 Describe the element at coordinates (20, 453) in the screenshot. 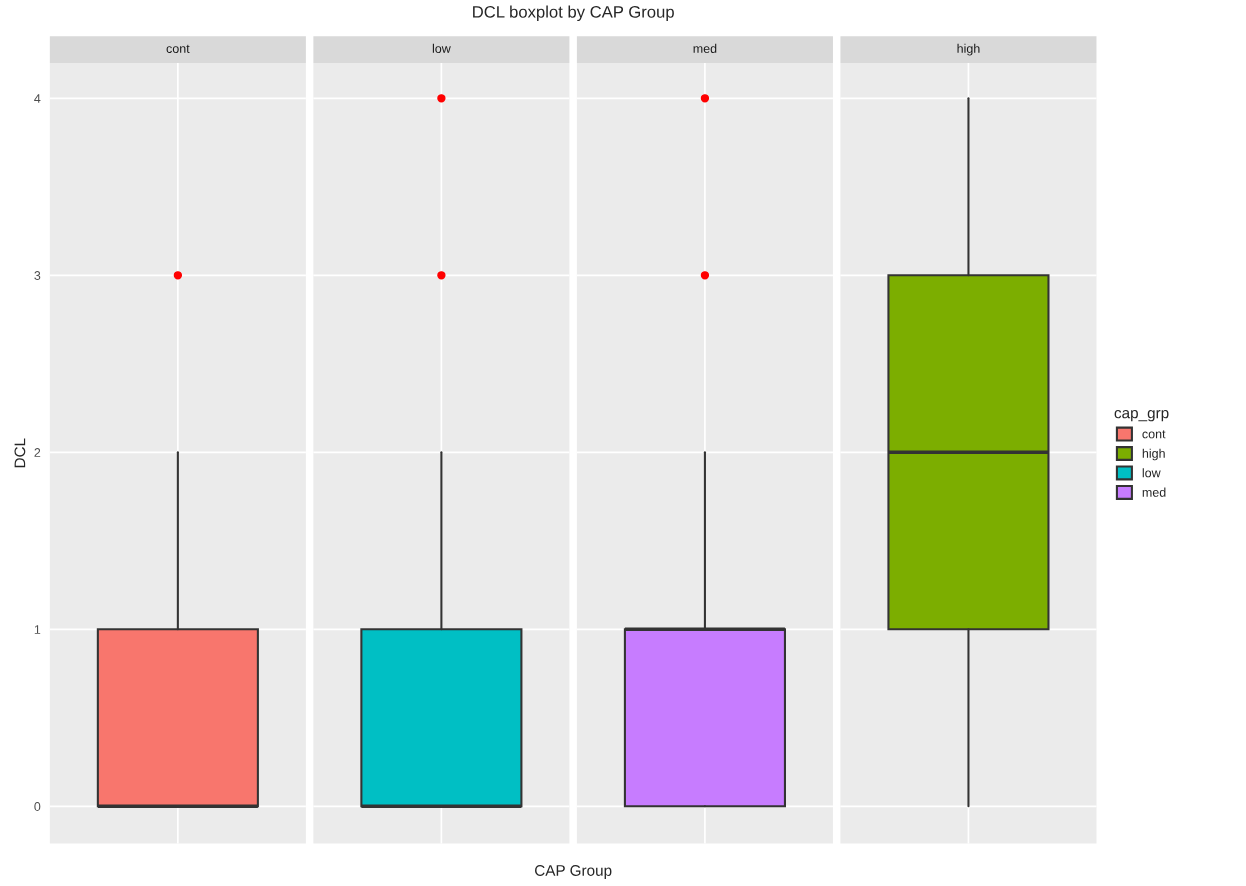

I see `y-axis-title: DCL` at that location.